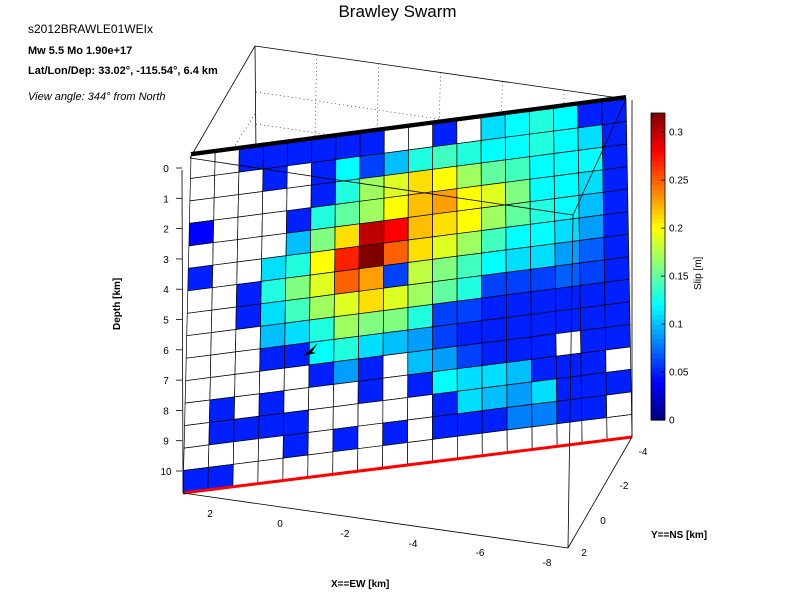 The height and width of the screenshot is (616, 795). I want to click on depth-tick-label: 5, so click(166, 321).